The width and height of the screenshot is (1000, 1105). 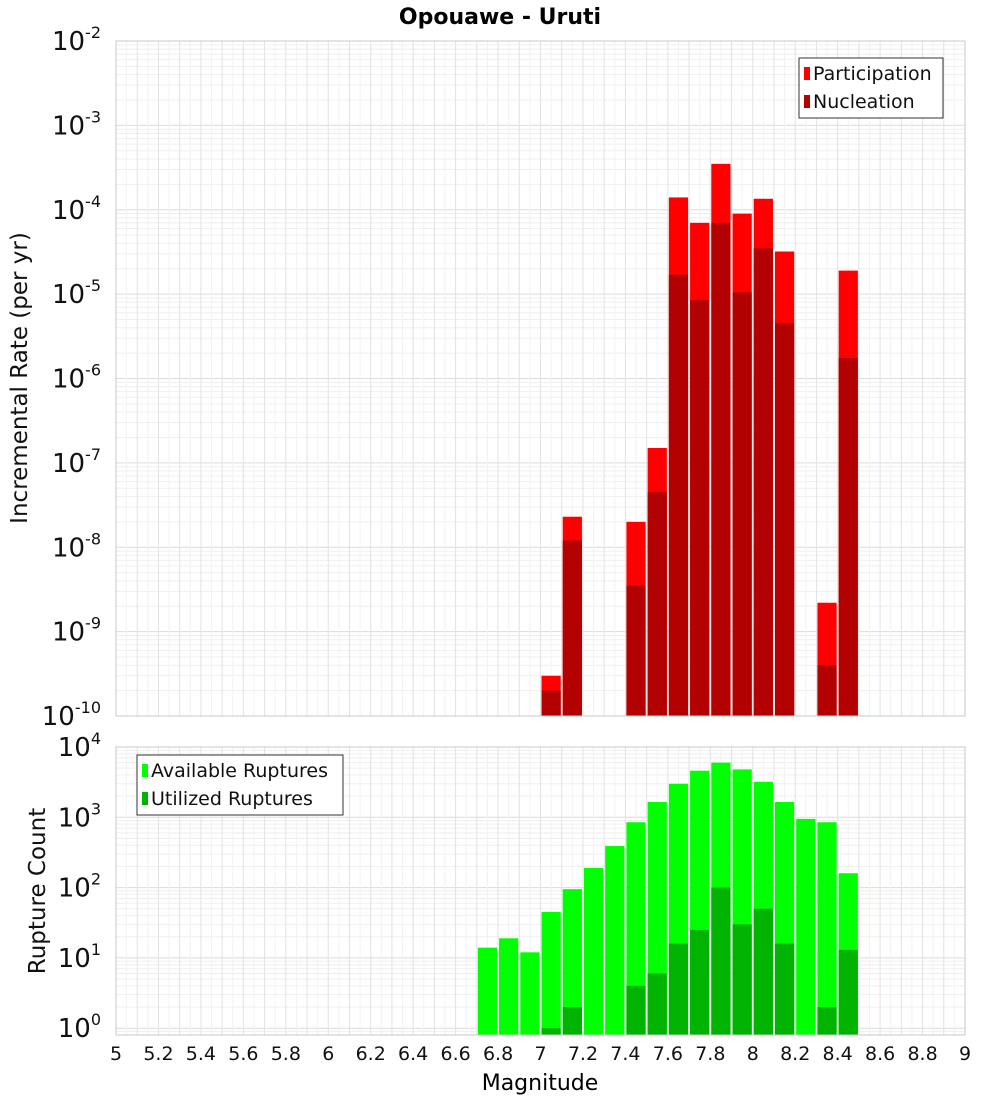 I want to click on y-tick-exponent: -3, so click(x=93, y=116).